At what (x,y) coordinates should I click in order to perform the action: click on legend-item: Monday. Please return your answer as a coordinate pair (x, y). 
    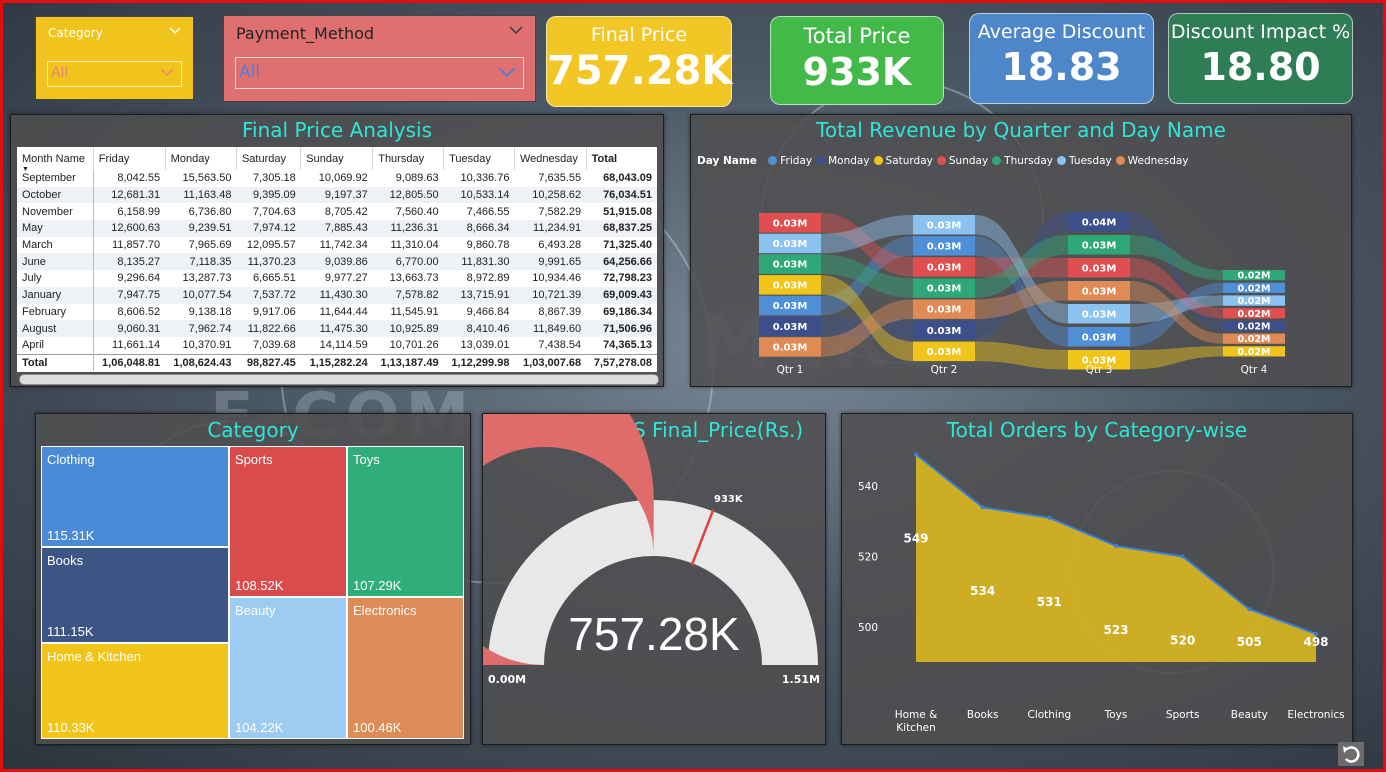
    Looking at the image, I should click on (843, 161).